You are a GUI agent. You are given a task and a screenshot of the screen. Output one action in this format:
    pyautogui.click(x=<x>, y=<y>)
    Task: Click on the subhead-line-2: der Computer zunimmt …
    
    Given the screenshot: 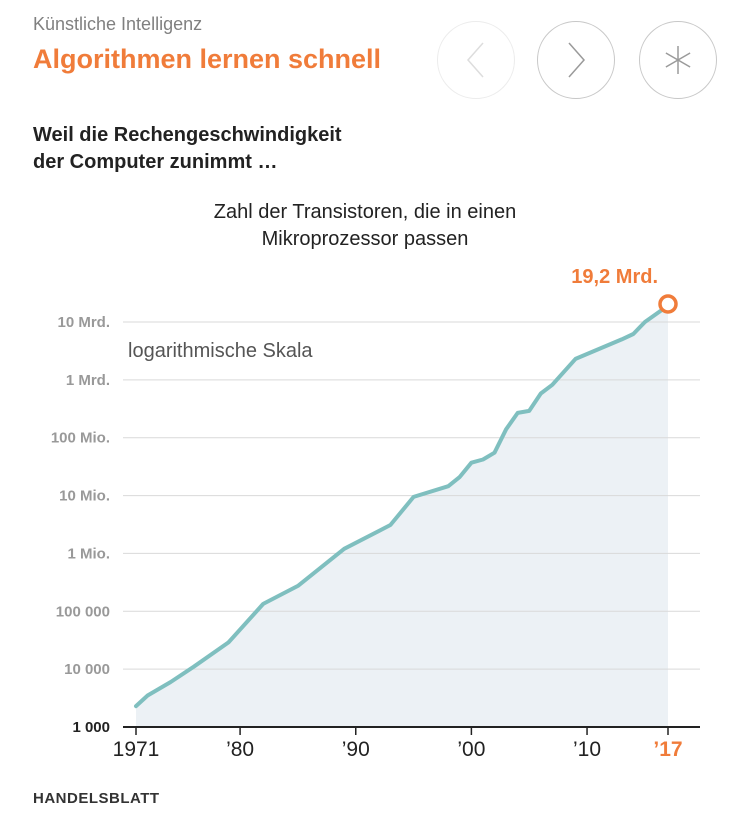 What is the action you would take?
    pyautogui.click(x=155, y=162)
    